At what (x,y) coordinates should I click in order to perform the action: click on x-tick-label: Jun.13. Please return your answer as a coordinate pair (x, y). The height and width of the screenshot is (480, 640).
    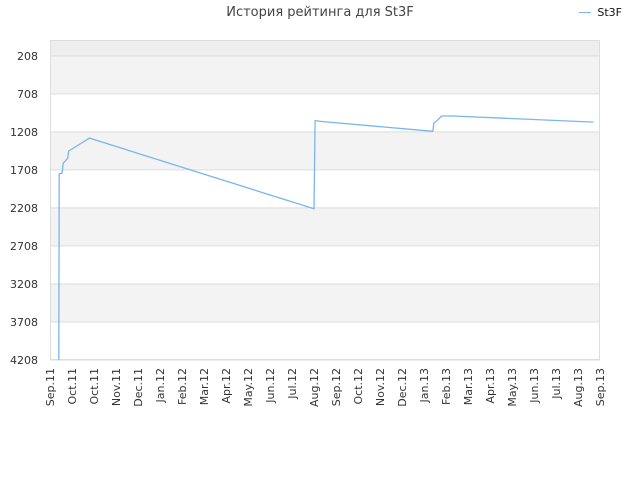
    Looking at the image, I should click on (534, 386).